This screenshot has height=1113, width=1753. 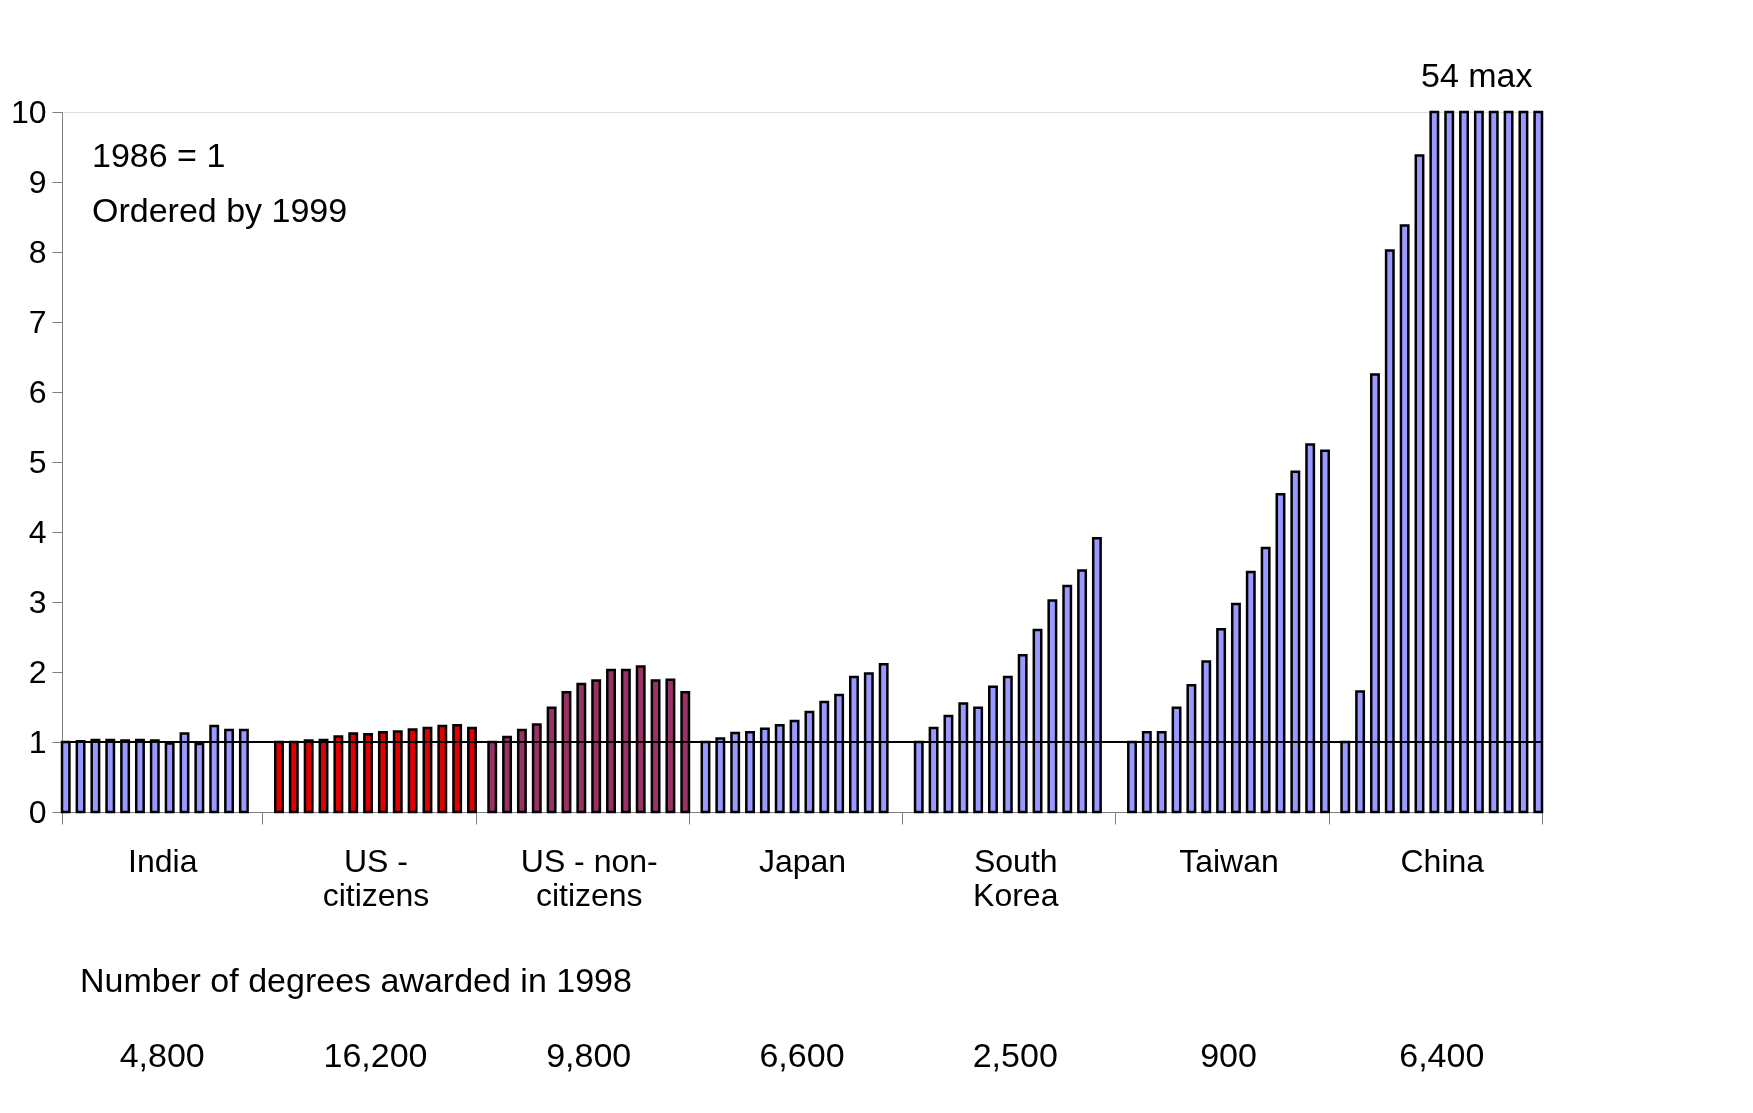 What do you see at coordinates (589, 877) in the screenshot?
I see `x-tick-label: US - non-citizens` at bounding box center [589, 877].